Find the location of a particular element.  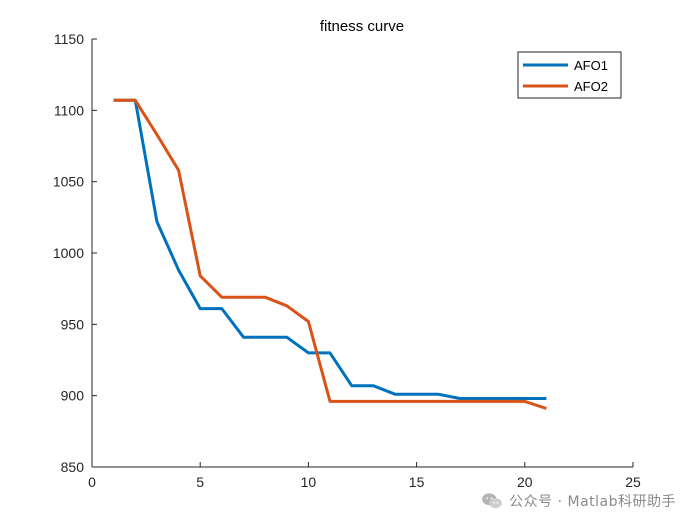

x-tick-label: 10 is located at coordinates (309, 482).